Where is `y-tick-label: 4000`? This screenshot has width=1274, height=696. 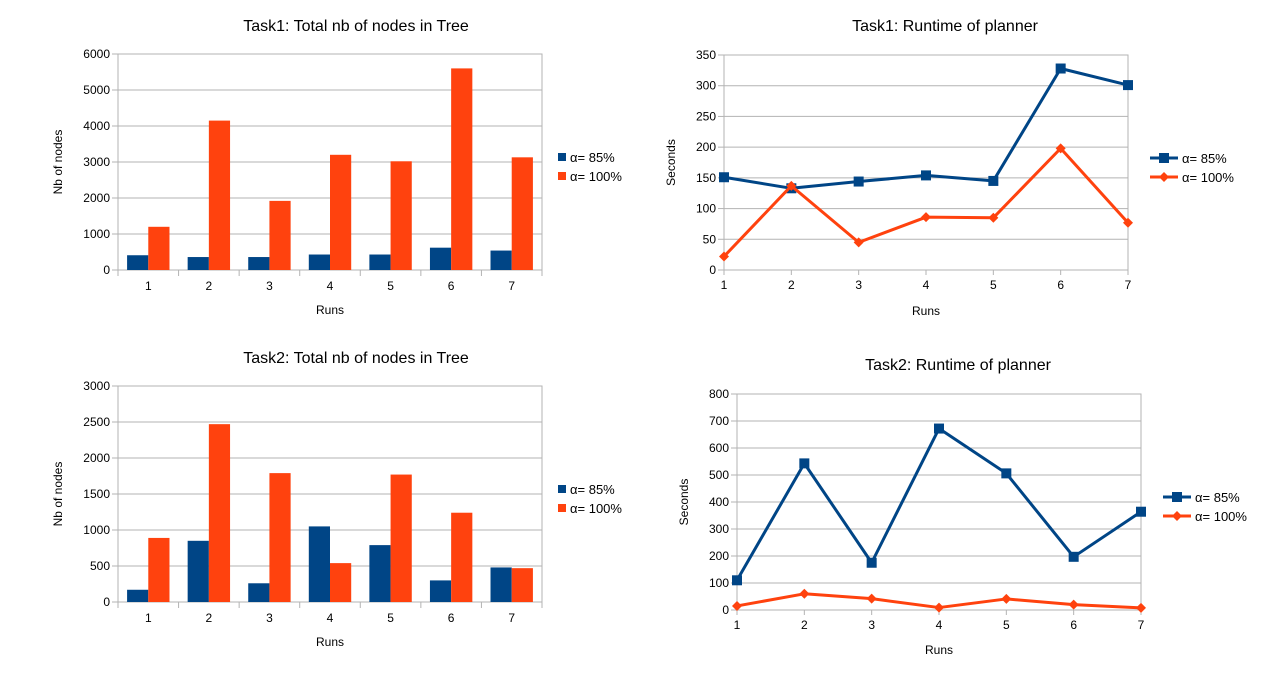 y-tick-label: 4000 is located at coordinates (96, 126).